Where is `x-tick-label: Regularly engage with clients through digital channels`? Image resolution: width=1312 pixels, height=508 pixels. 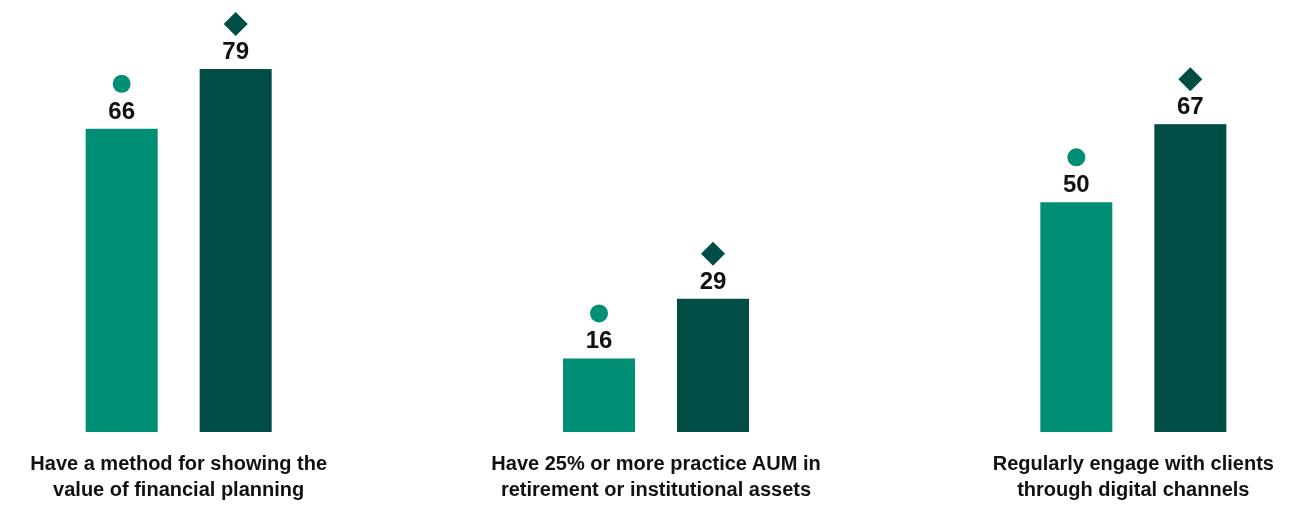
x-tick-label: Regularly engage with clients through digital channels is located at coordinates (1133, 476).